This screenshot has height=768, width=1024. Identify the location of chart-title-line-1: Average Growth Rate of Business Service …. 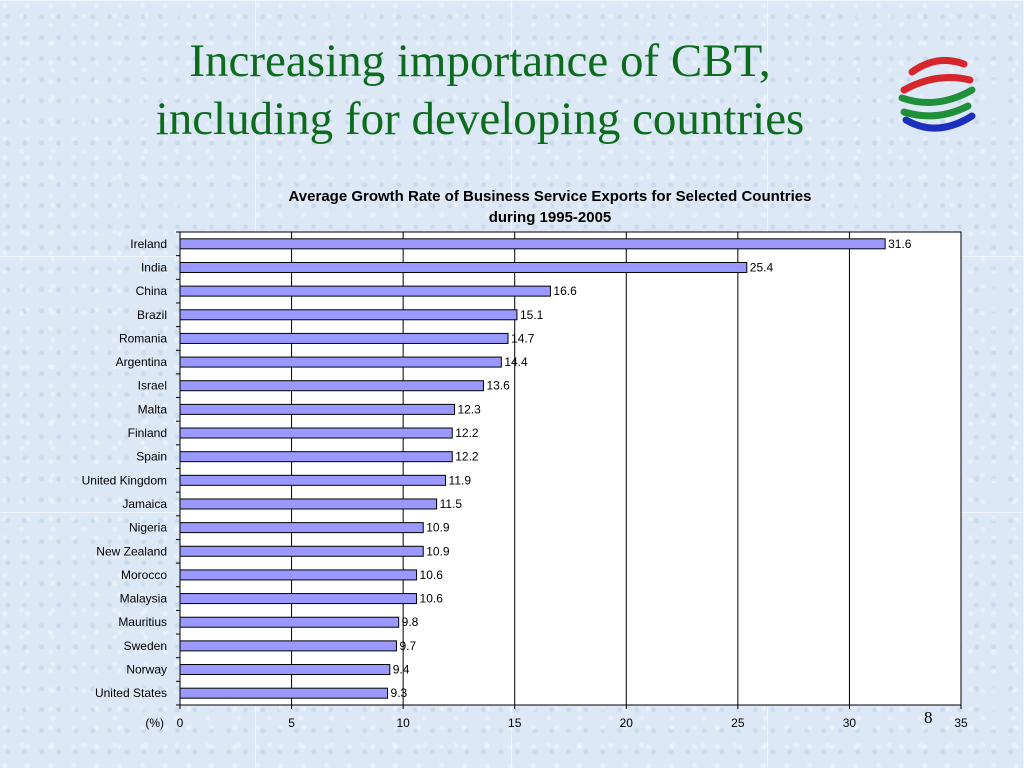
(550, 196).